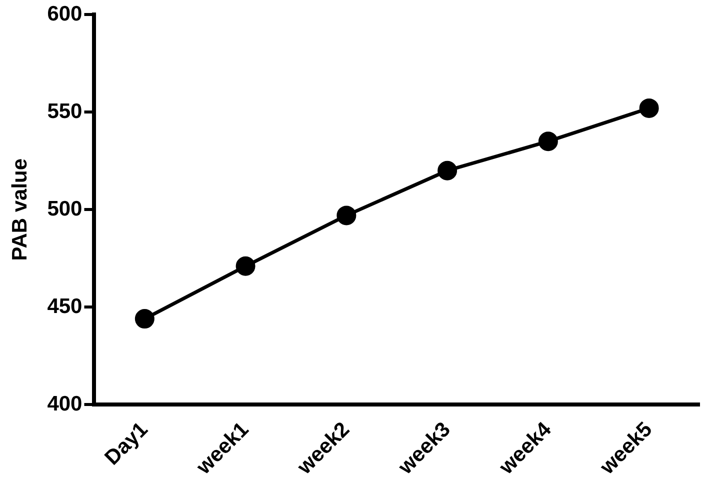 This screenshot has height=483, width=711. I want to click on y-tick-label: 600, so click(64, 14).